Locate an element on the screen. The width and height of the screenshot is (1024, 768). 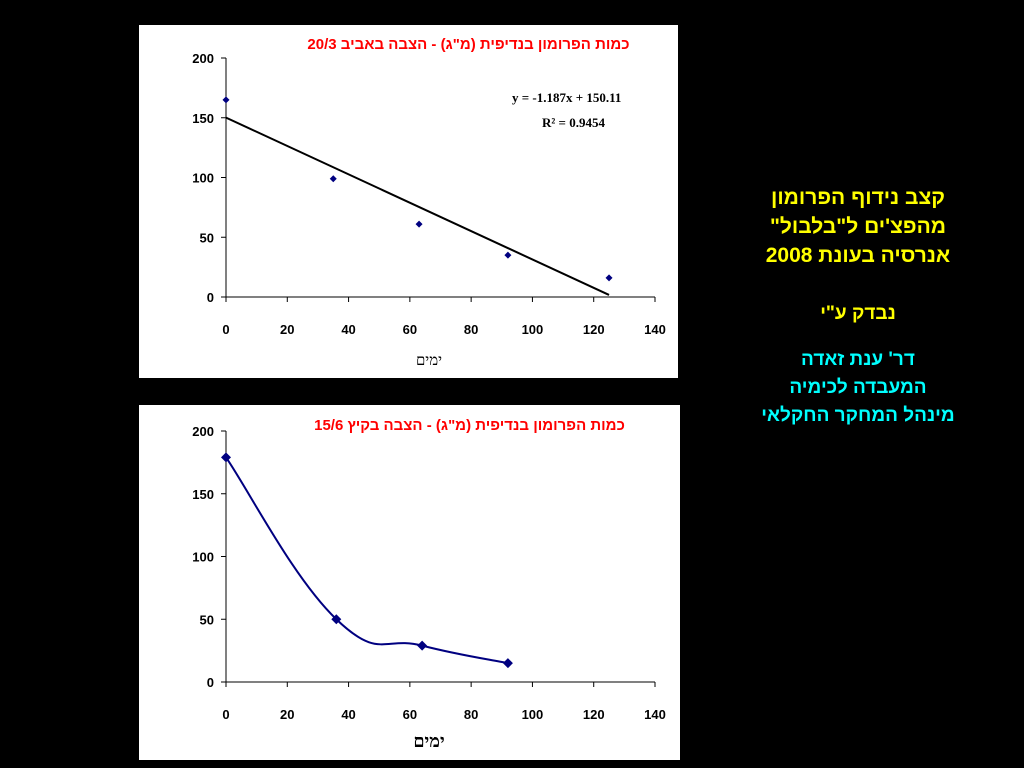
slide-title-line: אנרסיה בעונת 2008 is located at coordinates (858, 255).